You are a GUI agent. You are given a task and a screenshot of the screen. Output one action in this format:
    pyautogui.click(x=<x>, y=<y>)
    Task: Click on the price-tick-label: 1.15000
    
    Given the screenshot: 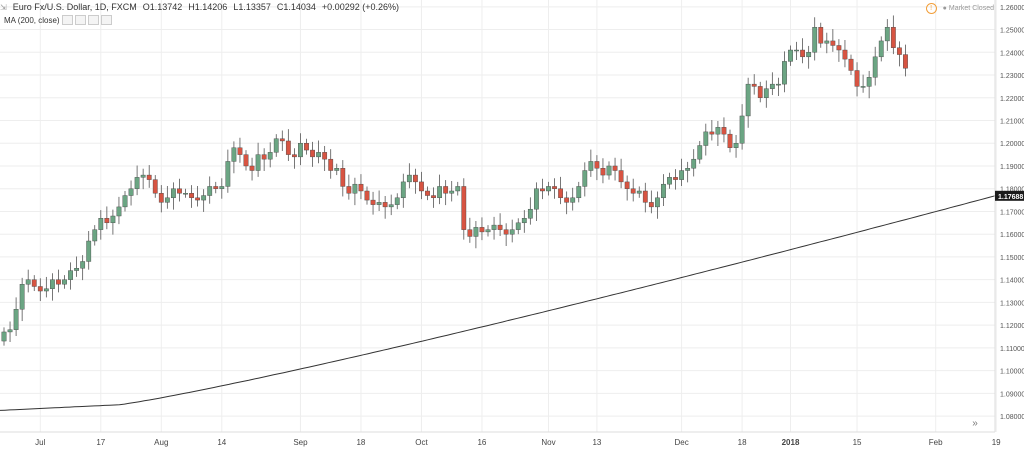 What is the action you would take?
    pyautogui.click(x=1012, y=258)
    